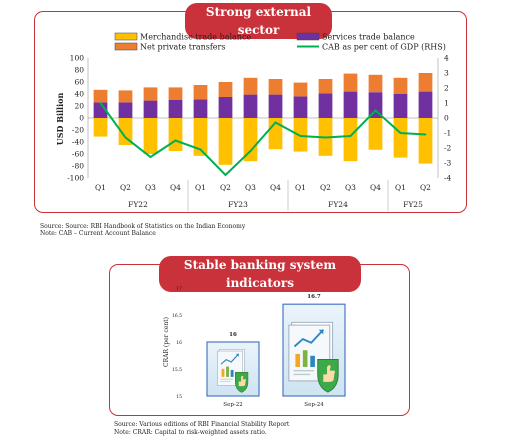 The image size is (520, 441). Describe the element at coordinates (446, 118) in the screenshot. I see `y2-tick-label: 0` at that location.